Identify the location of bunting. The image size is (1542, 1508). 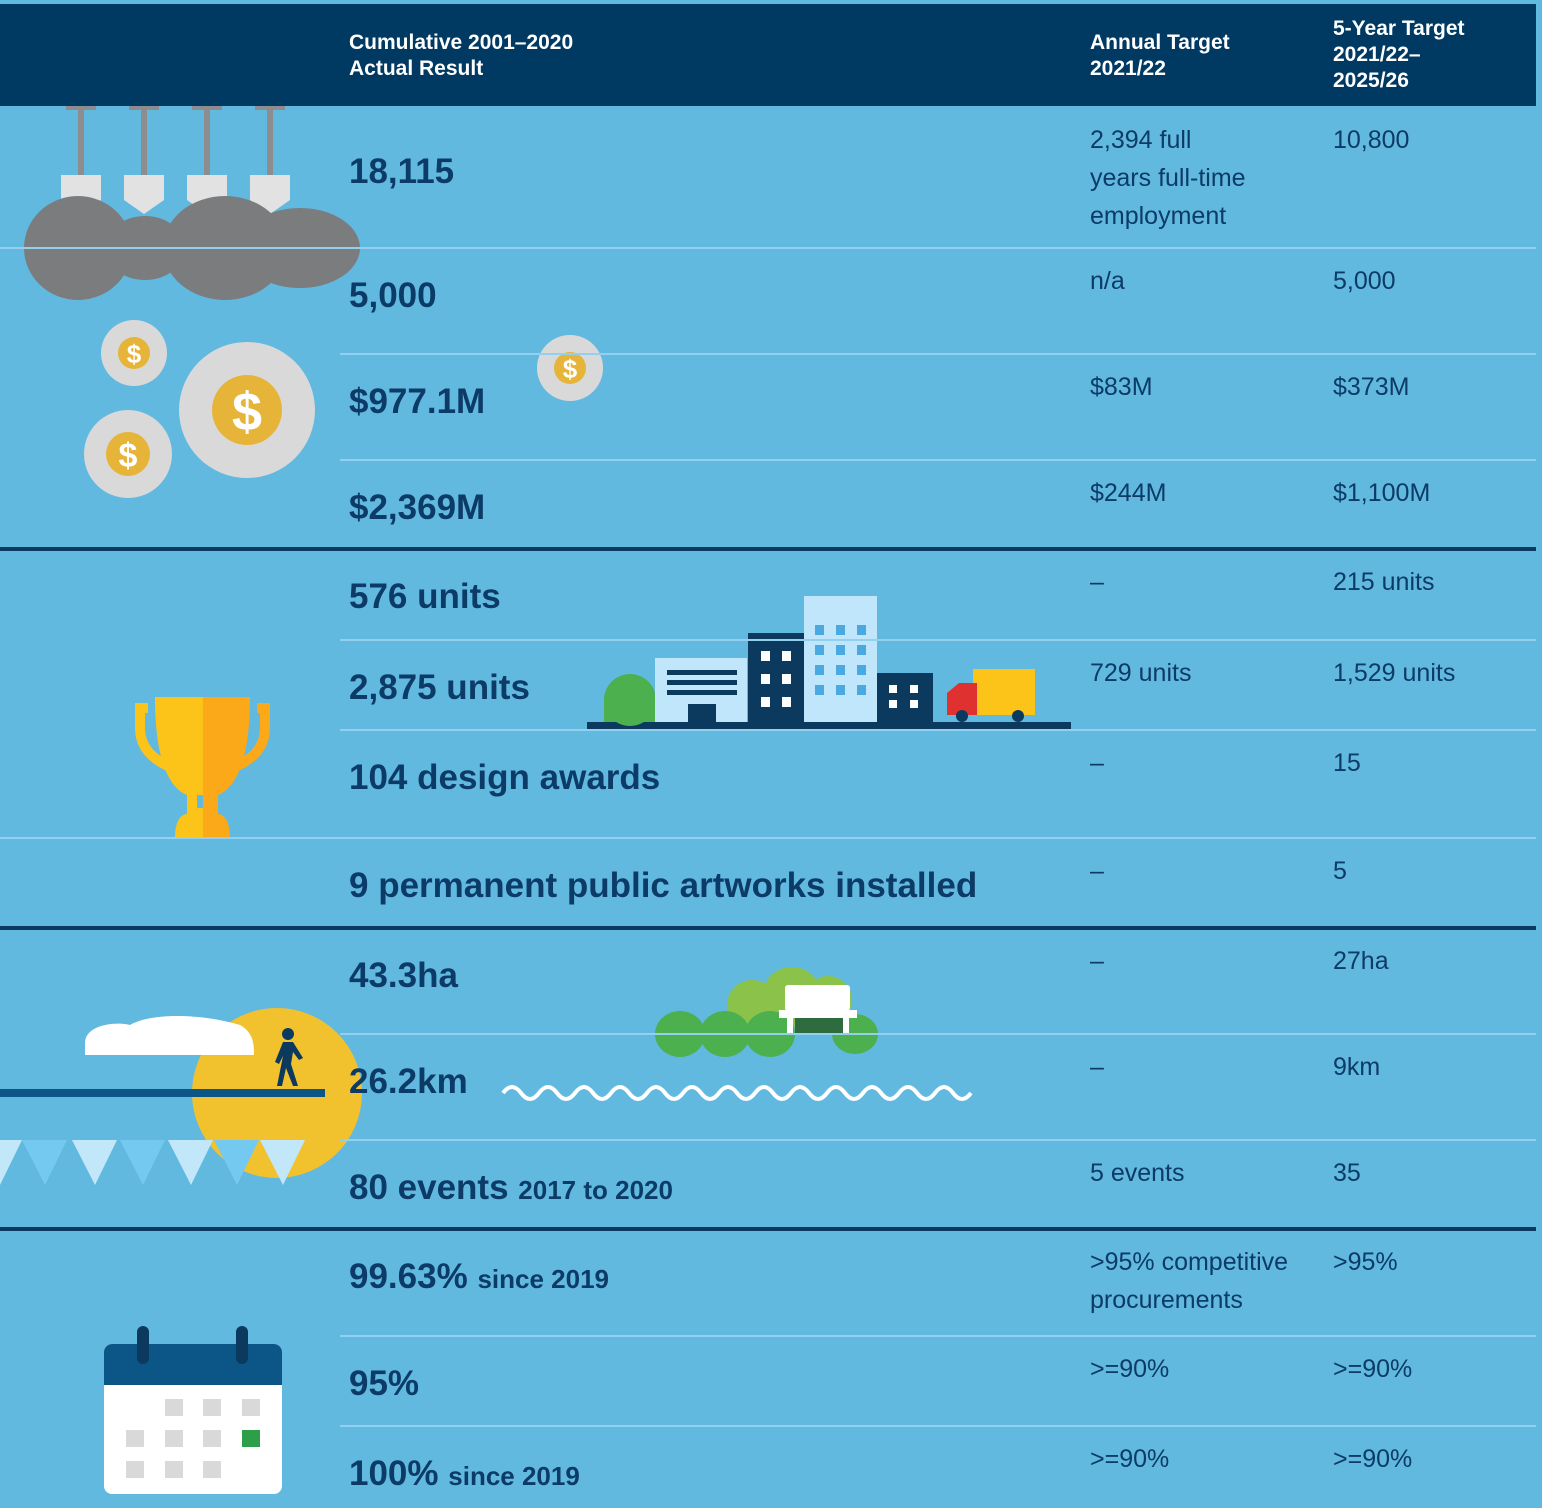
(152, 1162).